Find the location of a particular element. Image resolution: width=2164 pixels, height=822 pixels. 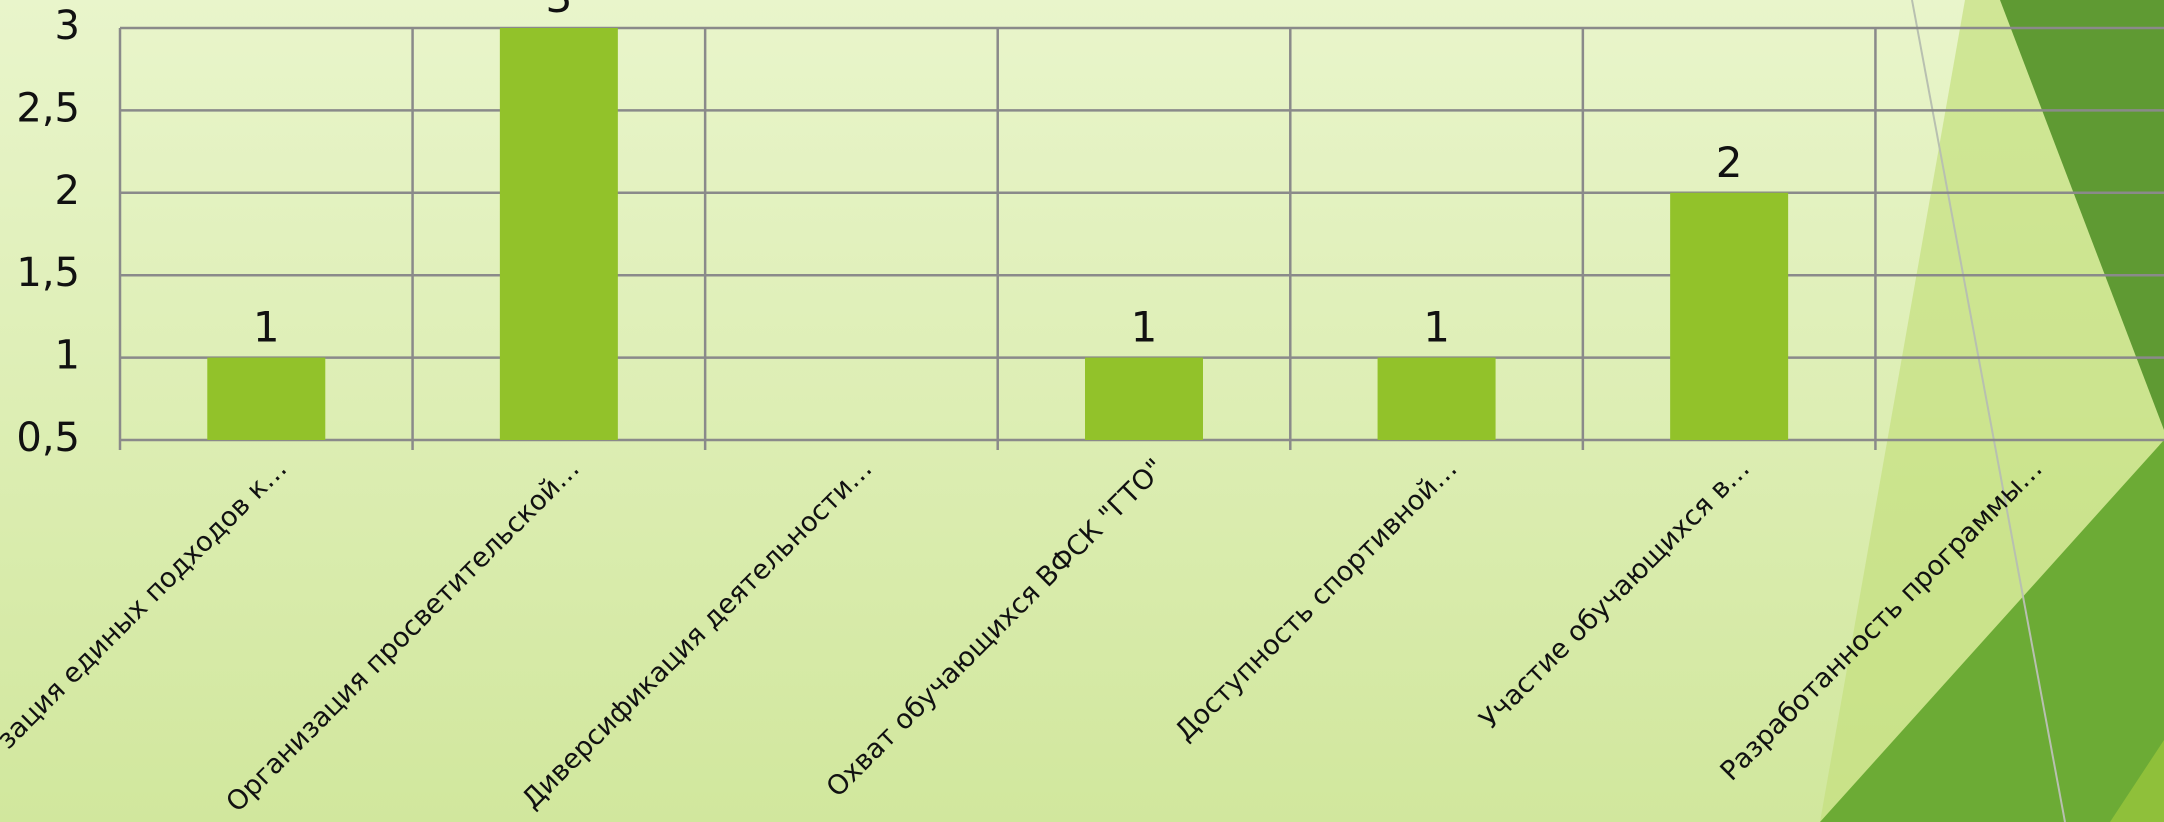

y-tick-label: 1,5 is located at coordinates (48, 273).